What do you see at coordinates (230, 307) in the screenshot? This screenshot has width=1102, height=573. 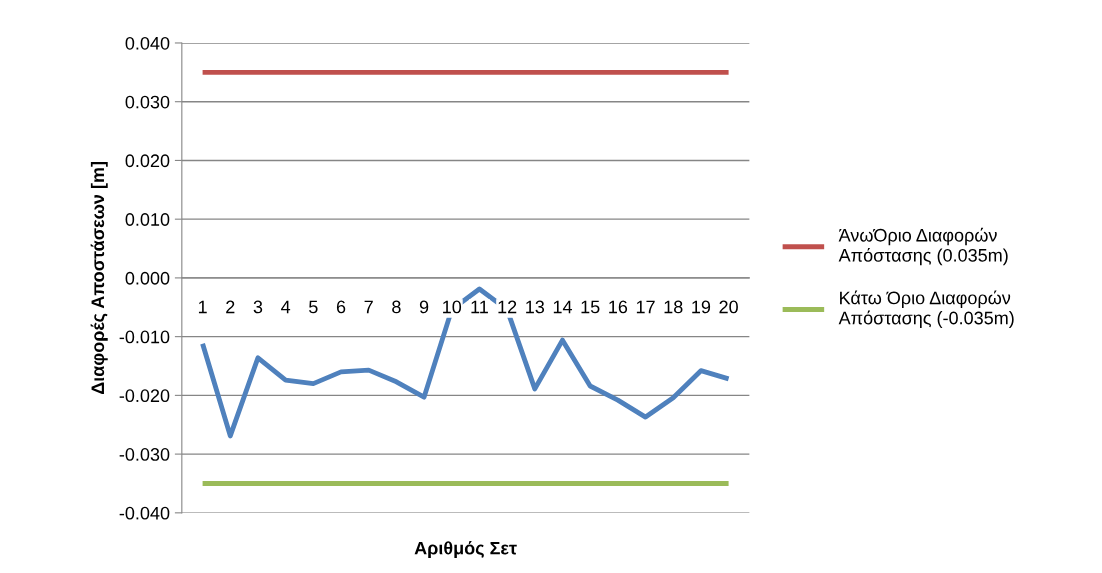 I see `x-tick-label: 2` at bounding box center [230, 307].